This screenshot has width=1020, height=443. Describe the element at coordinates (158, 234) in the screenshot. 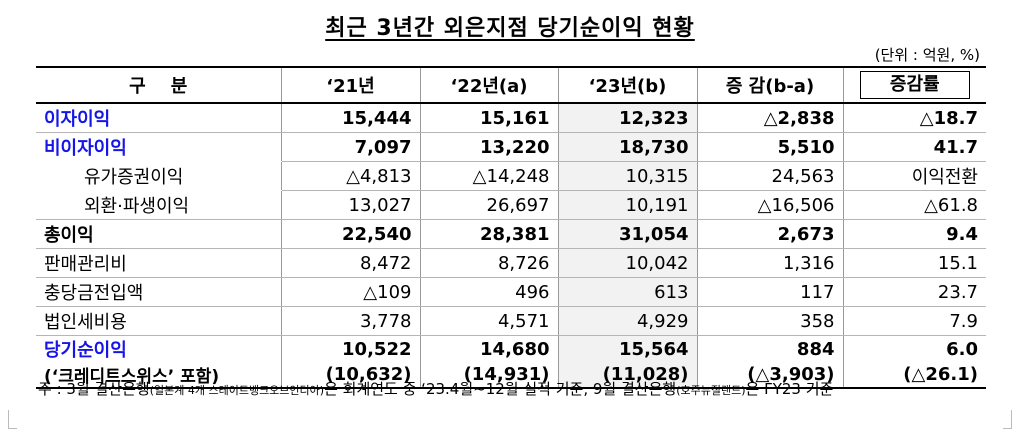

I see `row-label: 총이익` at that location.